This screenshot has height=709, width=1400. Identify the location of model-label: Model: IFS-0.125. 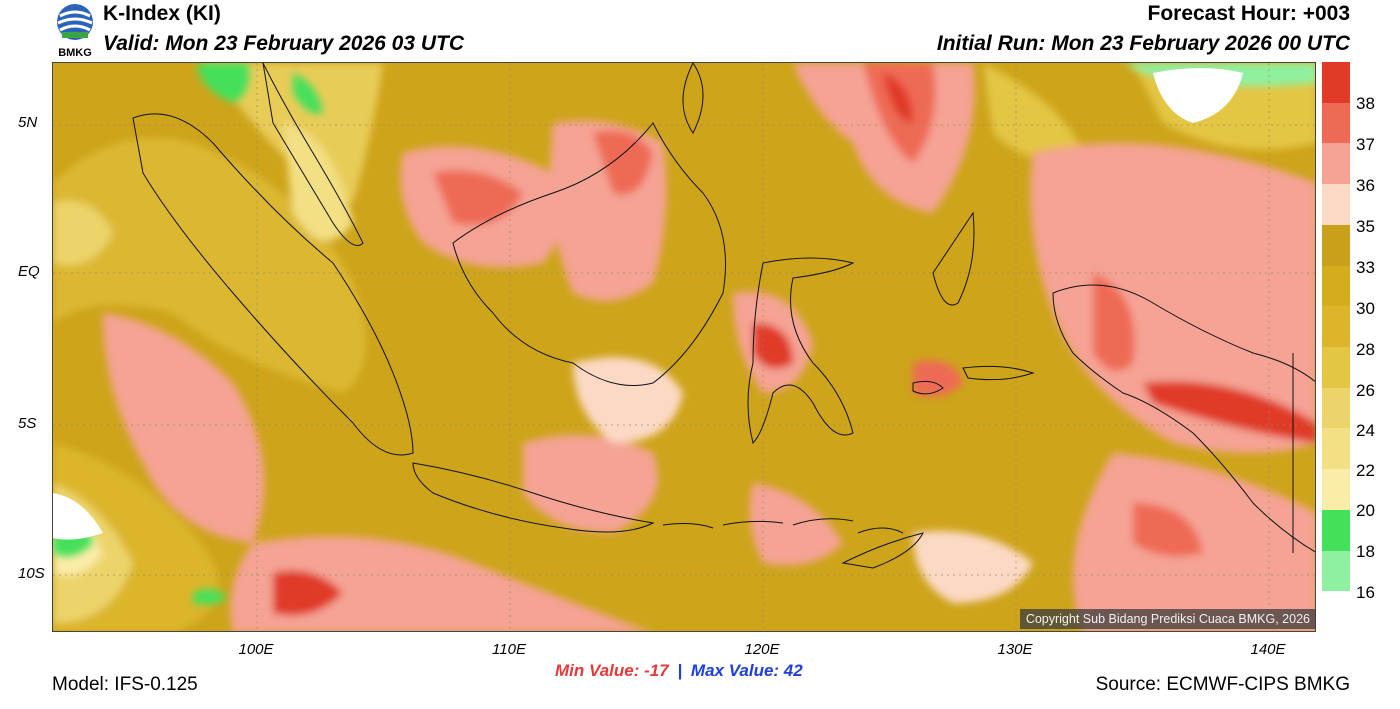
(125, 684).